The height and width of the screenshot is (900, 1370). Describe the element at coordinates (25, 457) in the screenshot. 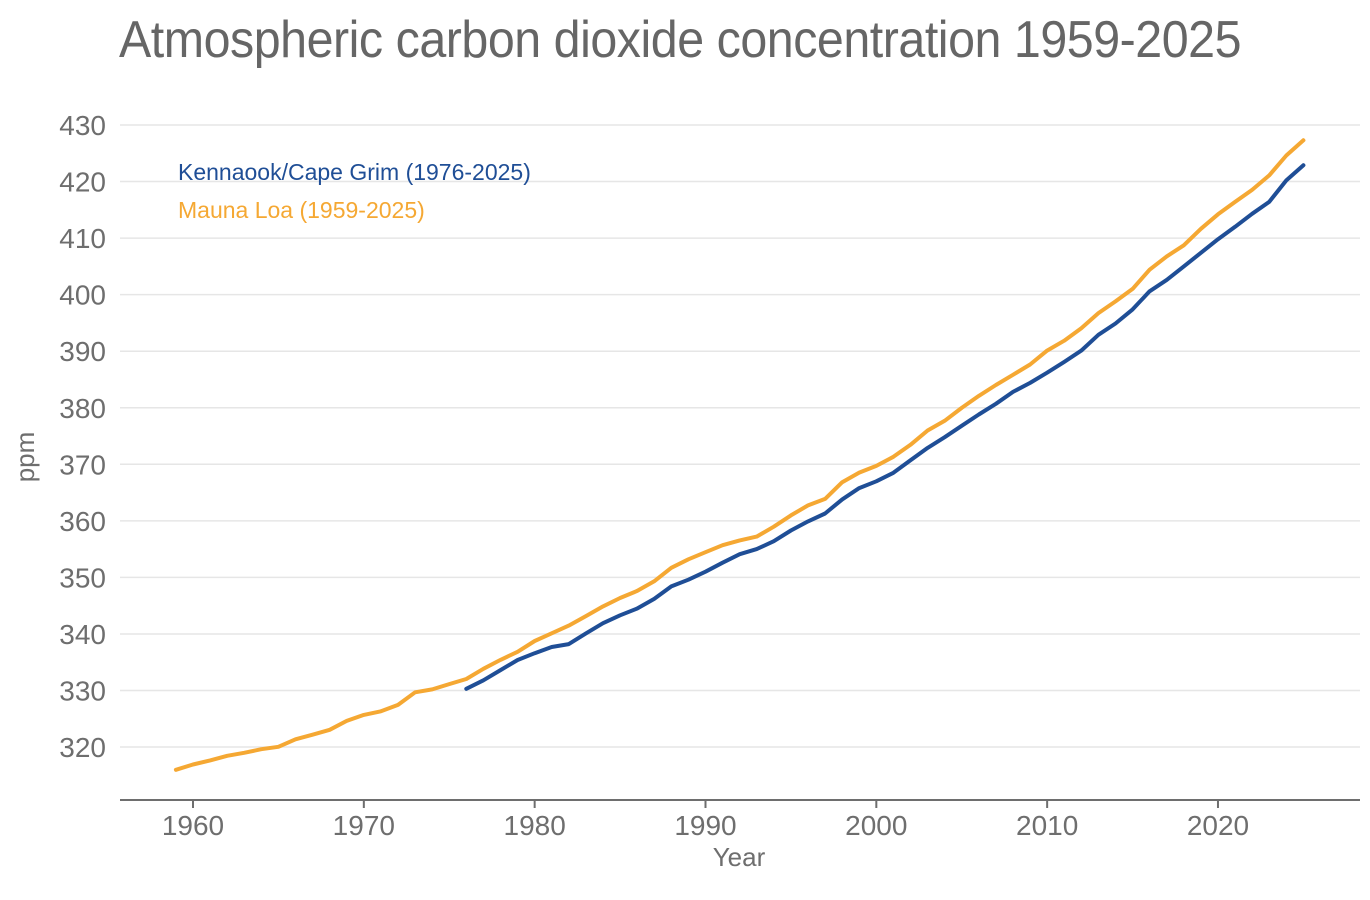

I see `y-axis-label: ppm` at that location.